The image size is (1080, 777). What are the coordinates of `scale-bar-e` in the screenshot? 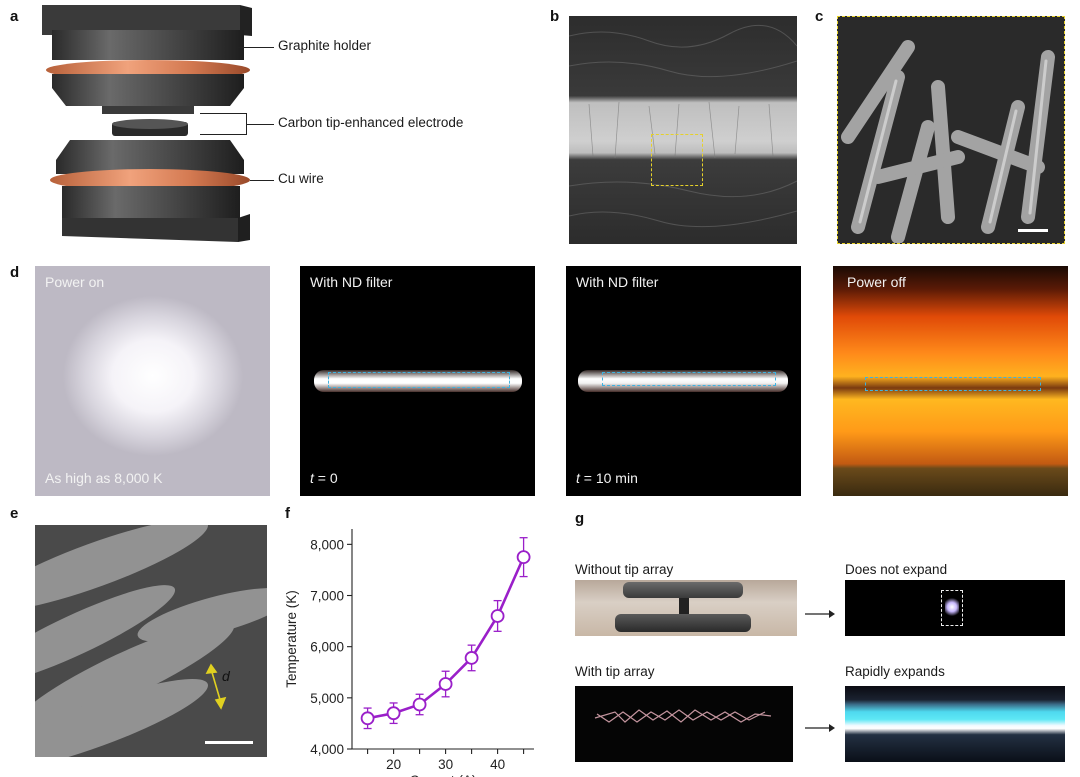 It's located at (229, 742).